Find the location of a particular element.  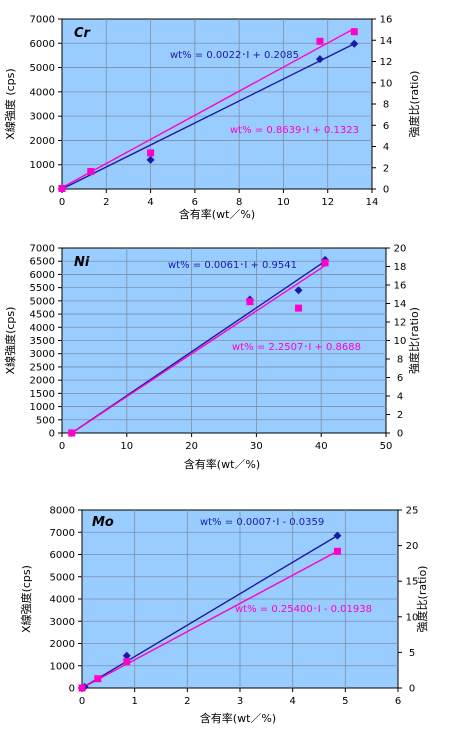

y-left-axis-label: X線強度(cps) is located at coordinates (26, 599).